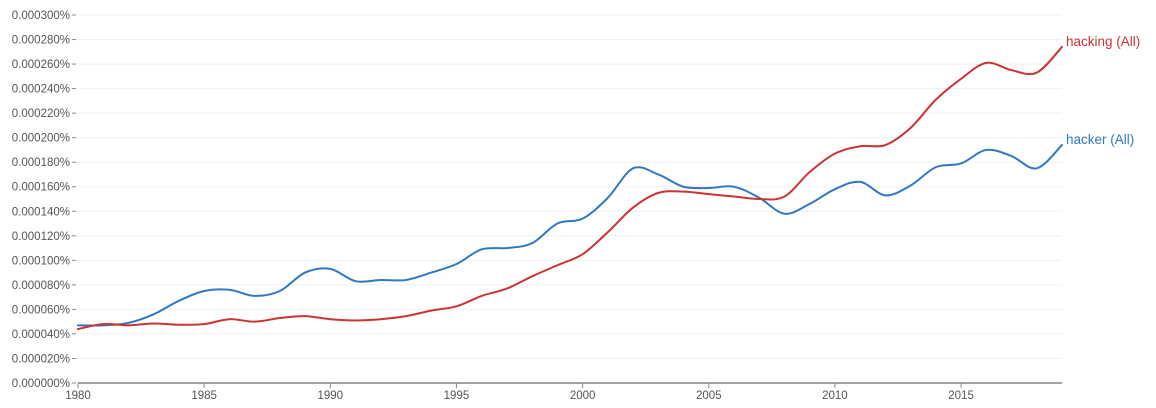 The width and height of the screenshot is (1156, 408). What do you see at coordinates (41, 90) in the screenshot?
I see `y-tick-label: 0.000240%` at bounding box center [41, 90].